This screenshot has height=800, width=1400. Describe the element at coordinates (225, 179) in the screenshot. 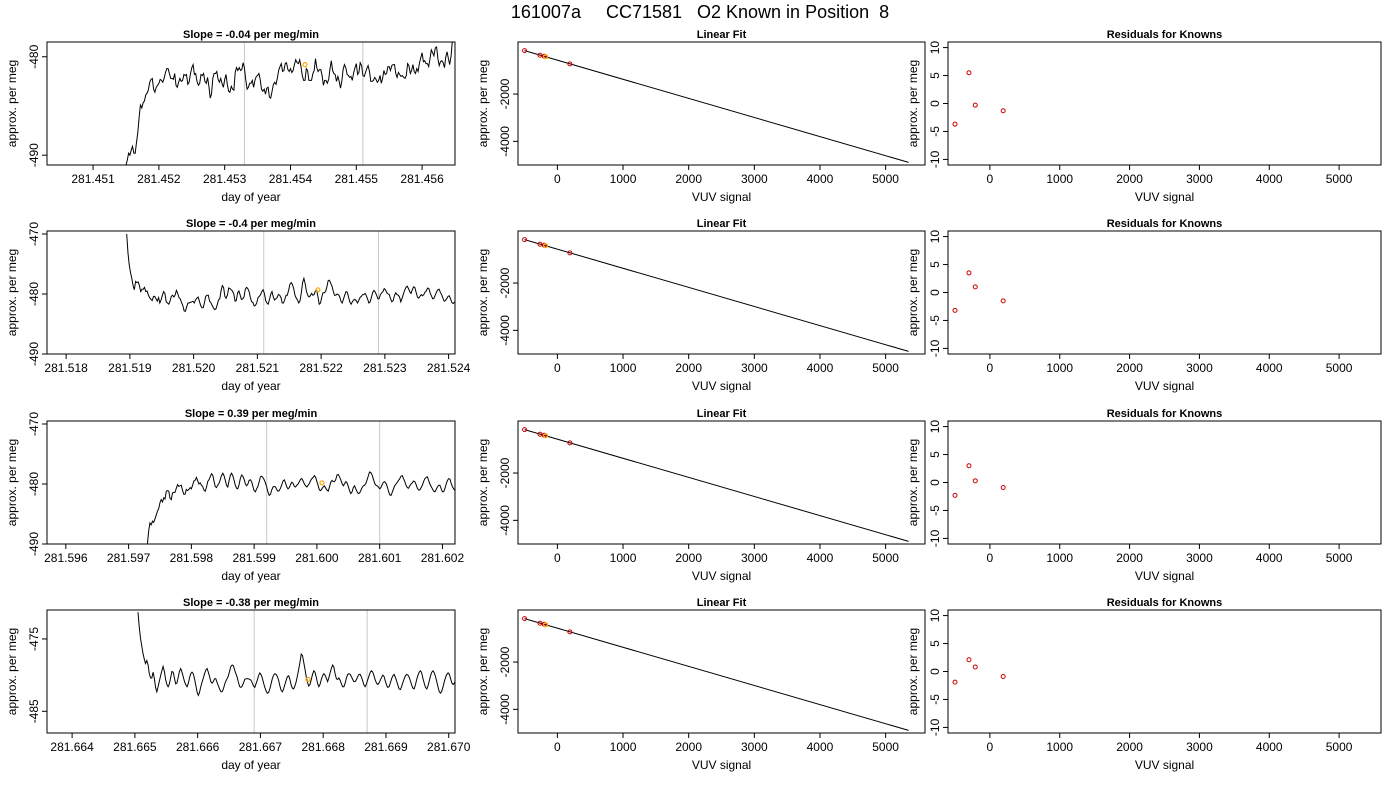

I see `x-tick-label: 281.453` at that location.